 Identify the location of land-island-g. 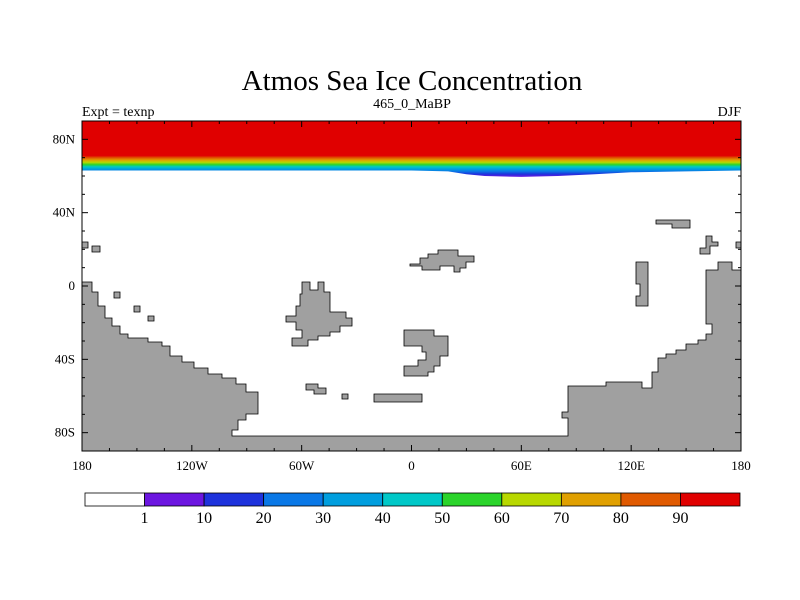
(96, 249).